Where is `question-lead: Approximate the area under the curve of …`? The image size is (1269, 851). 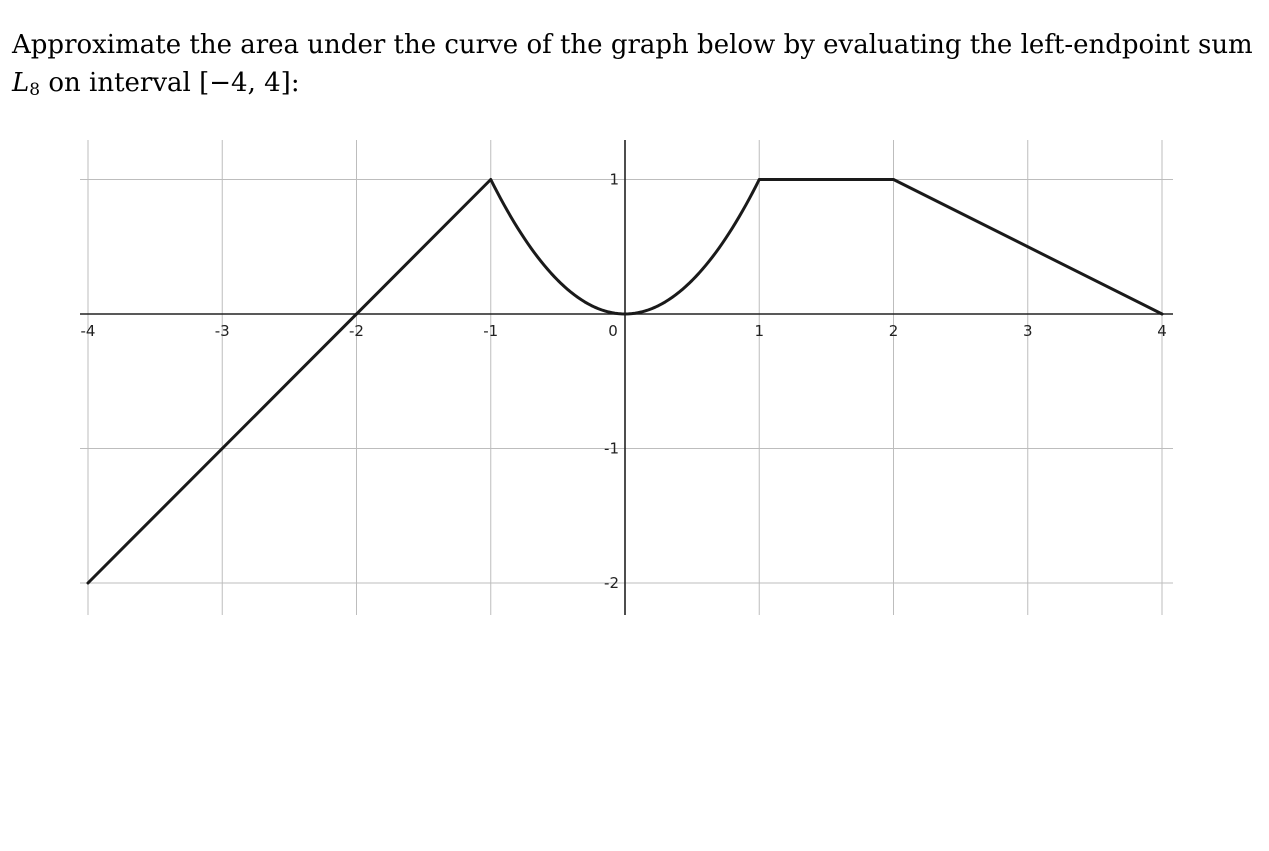
question-lead: Approximate the area under the curve of … is located at coordinates (632, 45).